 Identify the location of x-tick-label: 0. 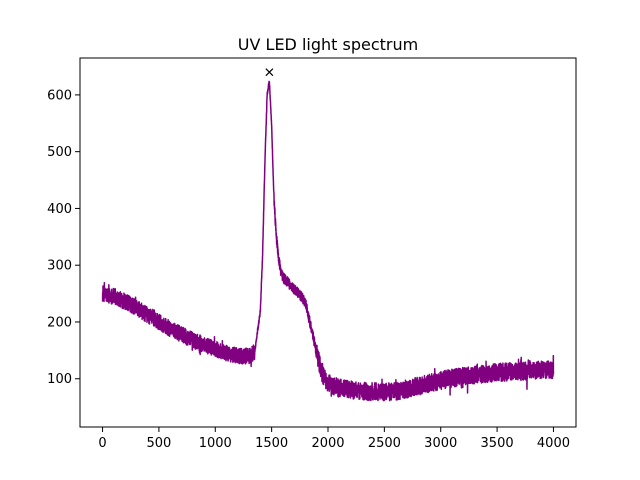
(102, 443).